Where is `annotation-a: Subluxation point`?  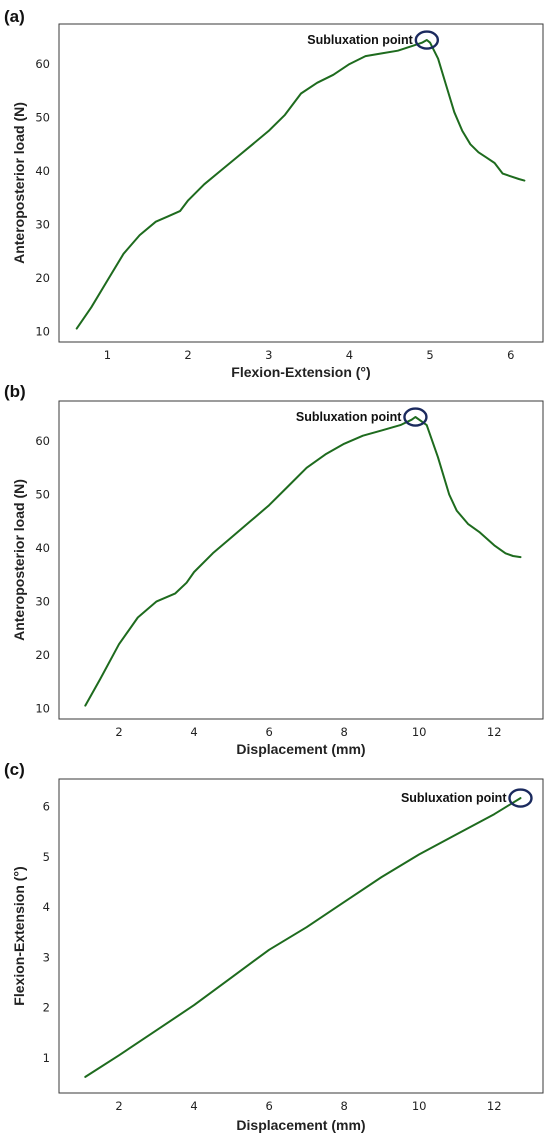
annotation-a: Subluxation point is located at coordinates (360, 40).